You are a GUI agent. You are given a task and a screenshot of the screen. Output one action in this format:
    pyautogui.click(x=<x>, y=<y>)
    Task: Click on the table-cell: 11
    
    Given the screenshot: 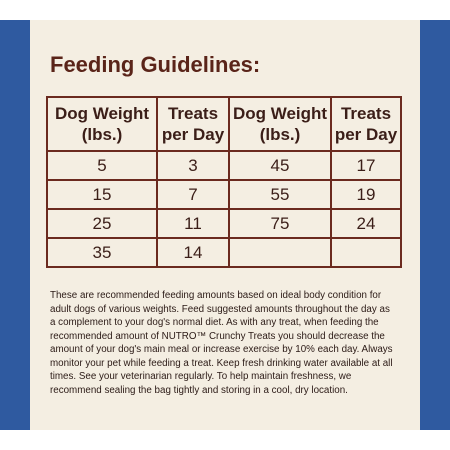 What is the action you would take?
    pyautogui.click(x=193, y=223)
    